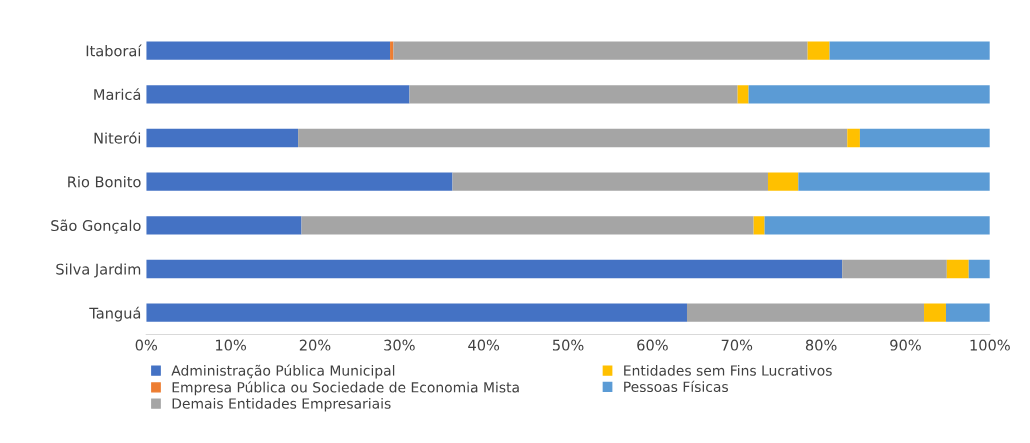 This screenshot has width=1030, height=443. What do you see at coordinates (281, 405) in the screenshot?
I see `legend-label: Demais Entidades Empresariais` at bounding box center [281, 405].